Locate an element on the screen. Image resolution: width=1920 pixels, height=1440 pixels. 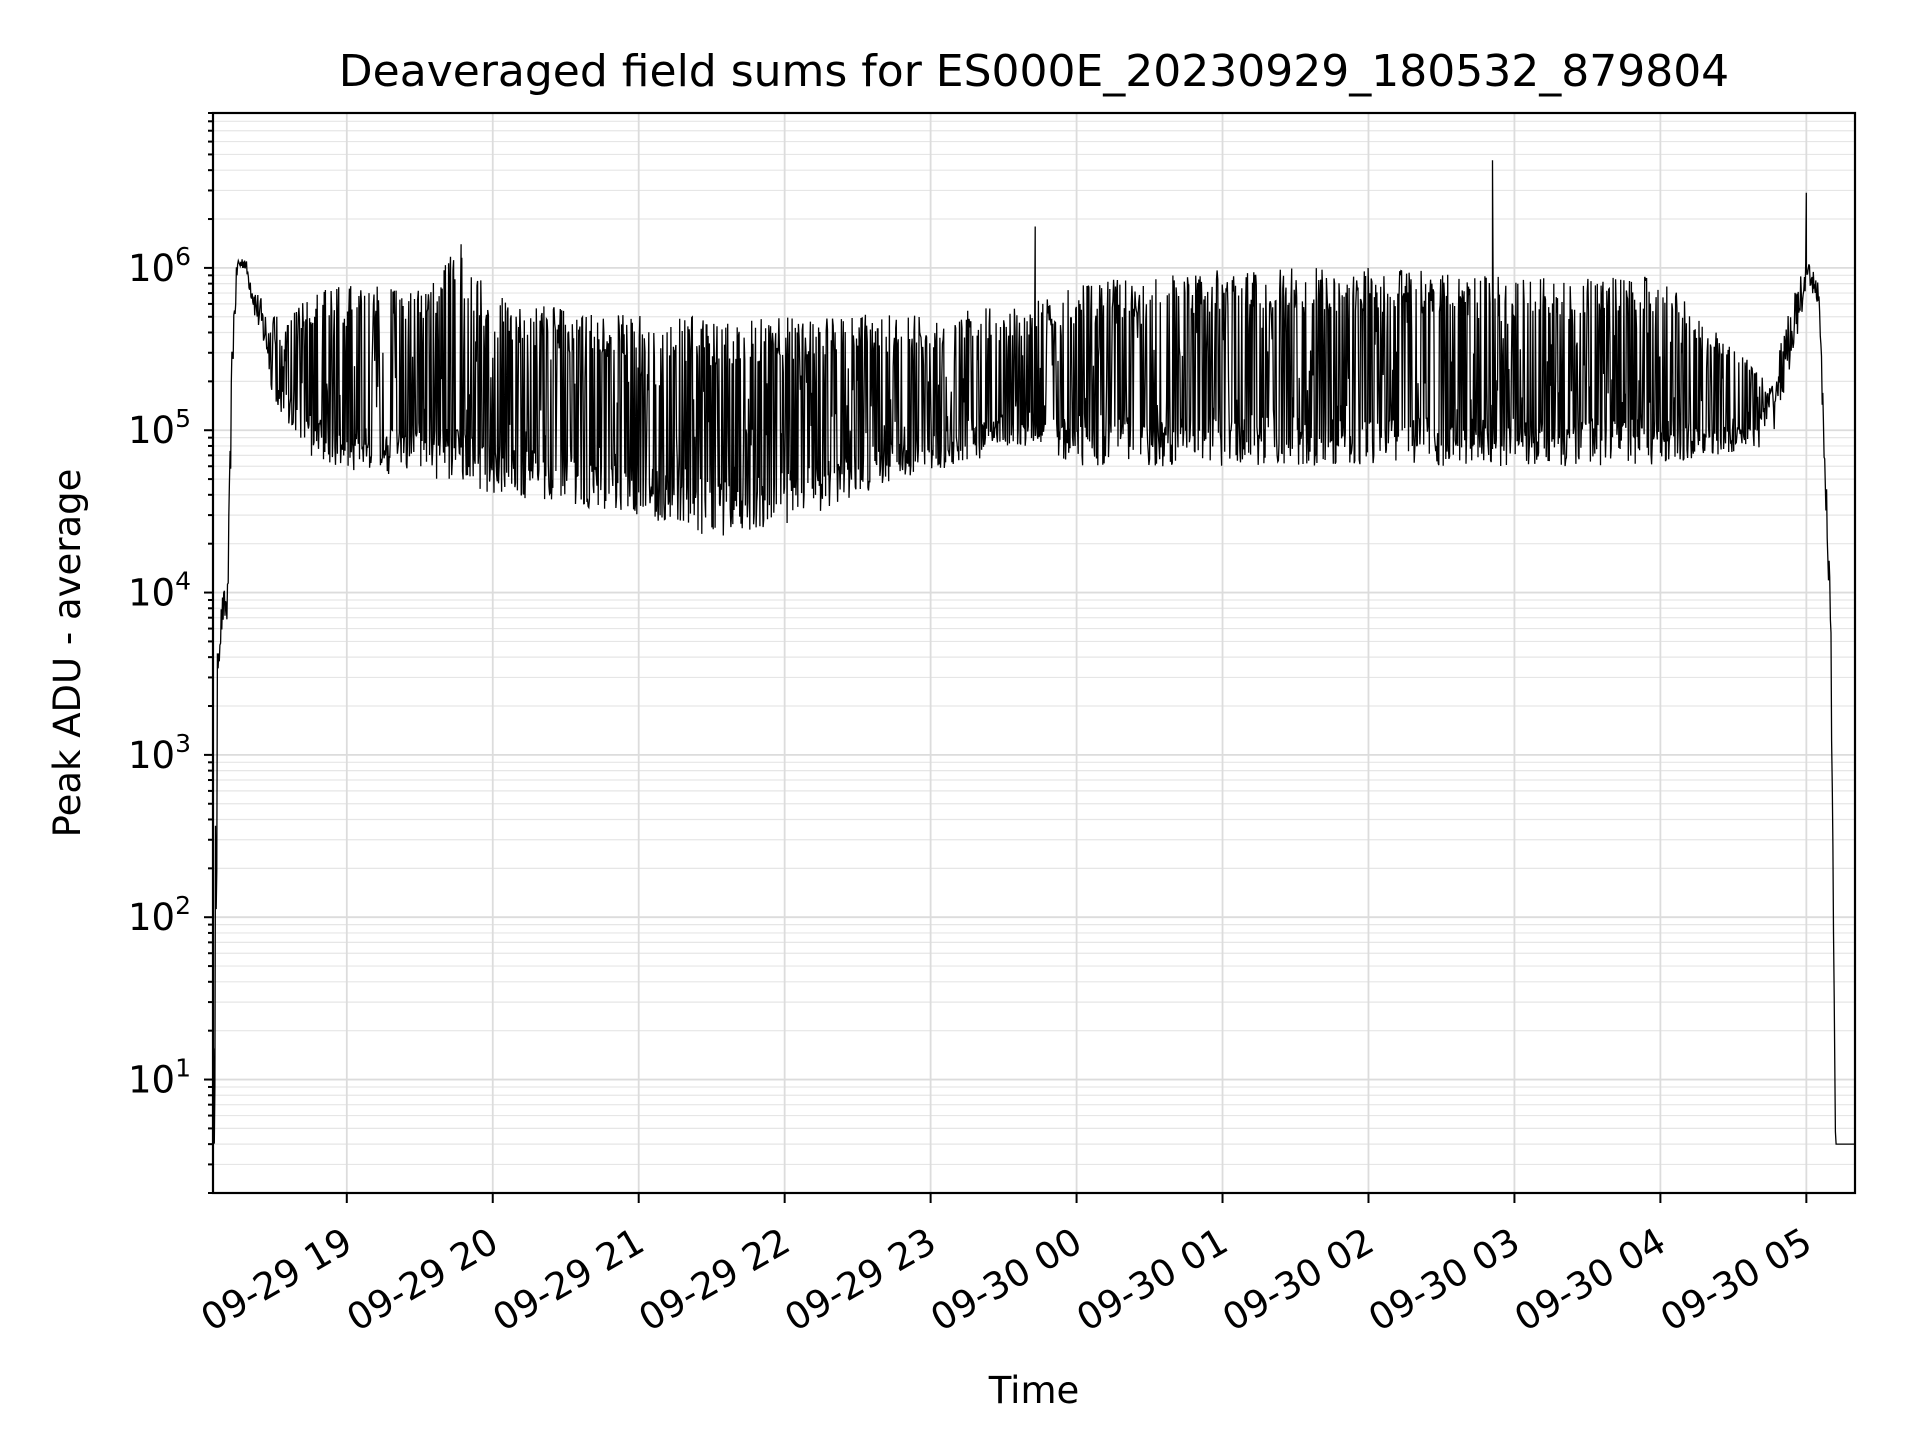
x-axis-label: Time is located at coordinates (1034, 1390).